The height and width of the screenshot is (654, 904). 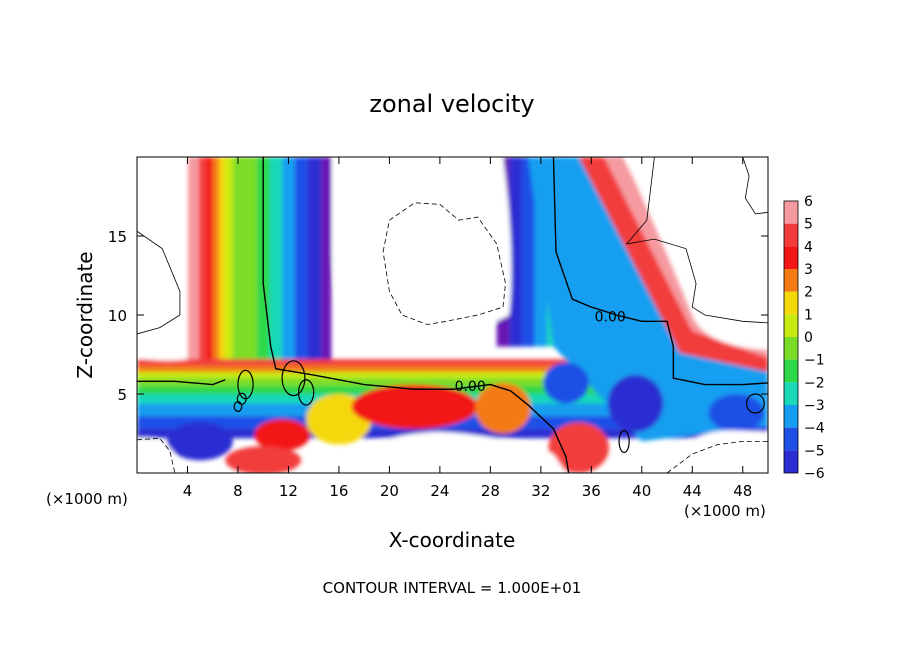 I want to click on y-tick-label: 10, so click(x=117, y=316).